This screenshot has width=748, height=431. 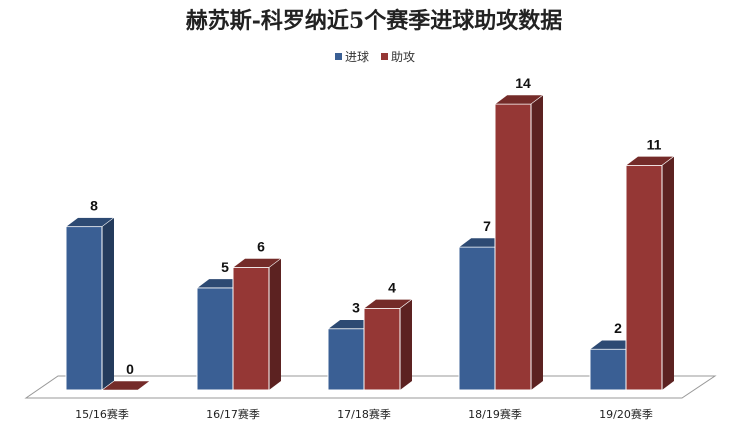 I want to click on legend: 进球 助攻, so click(x=375, y=57).